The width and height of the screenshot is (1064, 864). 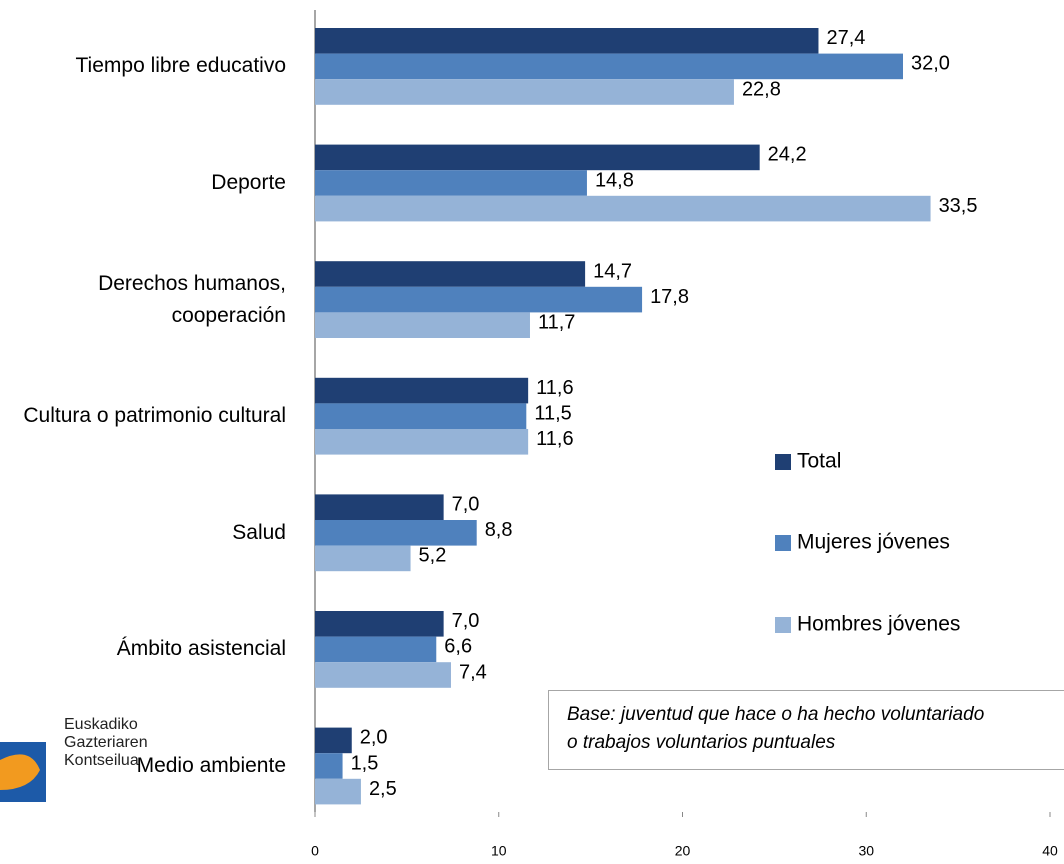 I want to click on value-label: 1,5, so click(x=365, y=763).